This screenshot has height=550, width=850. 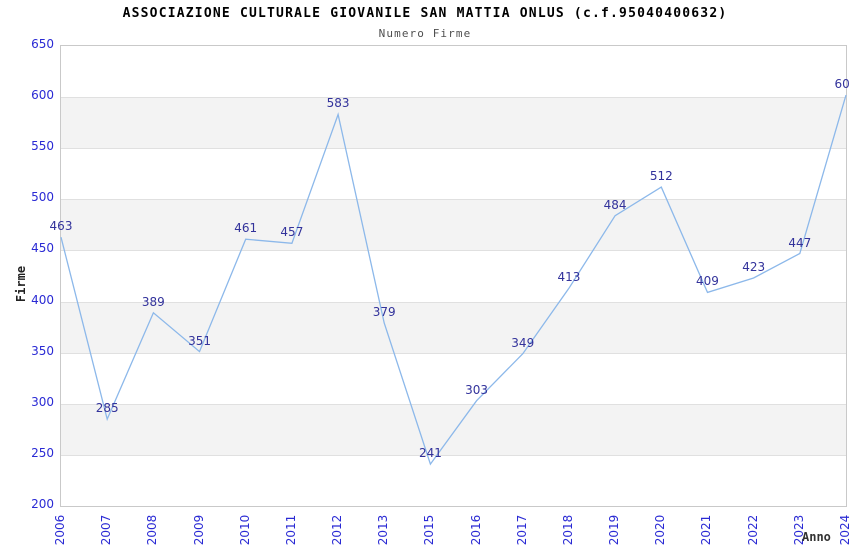 I want to click on y-axis-tick-label: 600, so click(x=42, y=95).